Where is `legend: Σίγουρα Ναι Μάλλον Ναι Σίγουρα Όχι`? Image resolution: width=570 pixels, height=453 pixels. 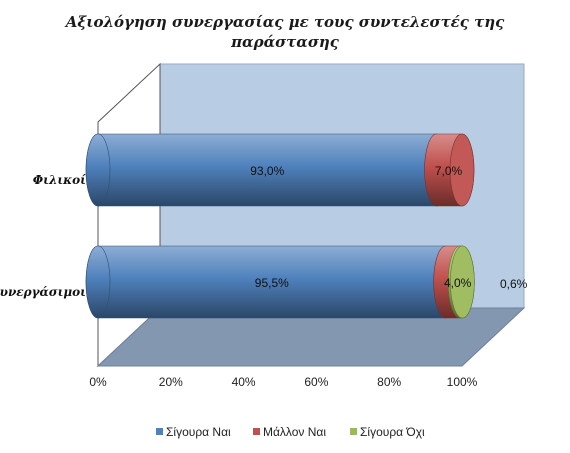 legend: Σίγουρα Ναι Μάλλον Ναι Σίγουρα Όχι is located at coordinates (290, 432).